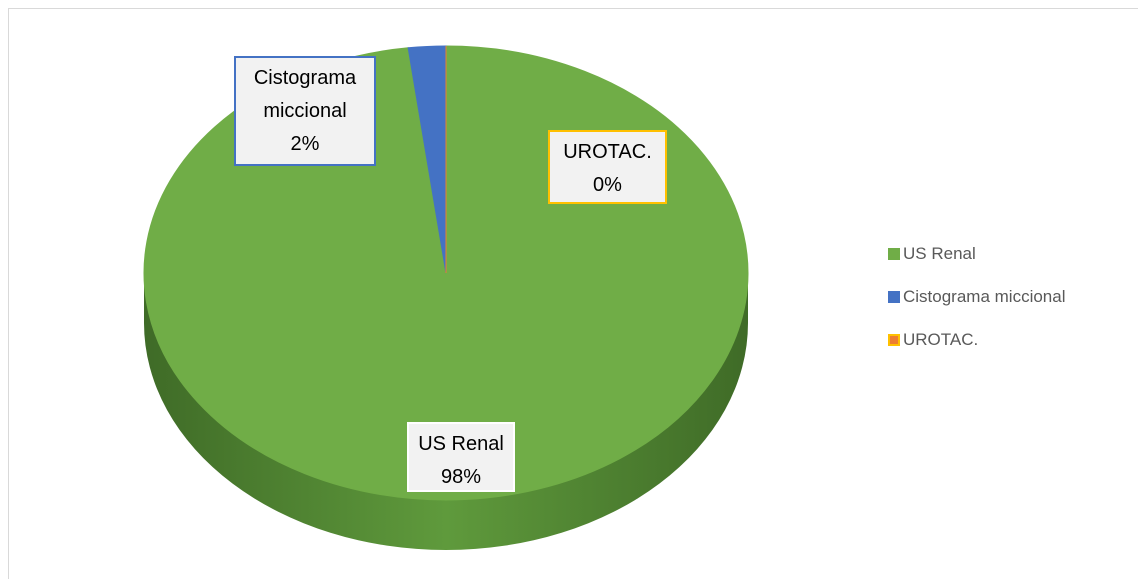 The height and width of the screenshot is (579, 1138). Describe the element at coordinates (607, 167) in the screenshot. I see `data-label: UROTAC. 0%` at that location.